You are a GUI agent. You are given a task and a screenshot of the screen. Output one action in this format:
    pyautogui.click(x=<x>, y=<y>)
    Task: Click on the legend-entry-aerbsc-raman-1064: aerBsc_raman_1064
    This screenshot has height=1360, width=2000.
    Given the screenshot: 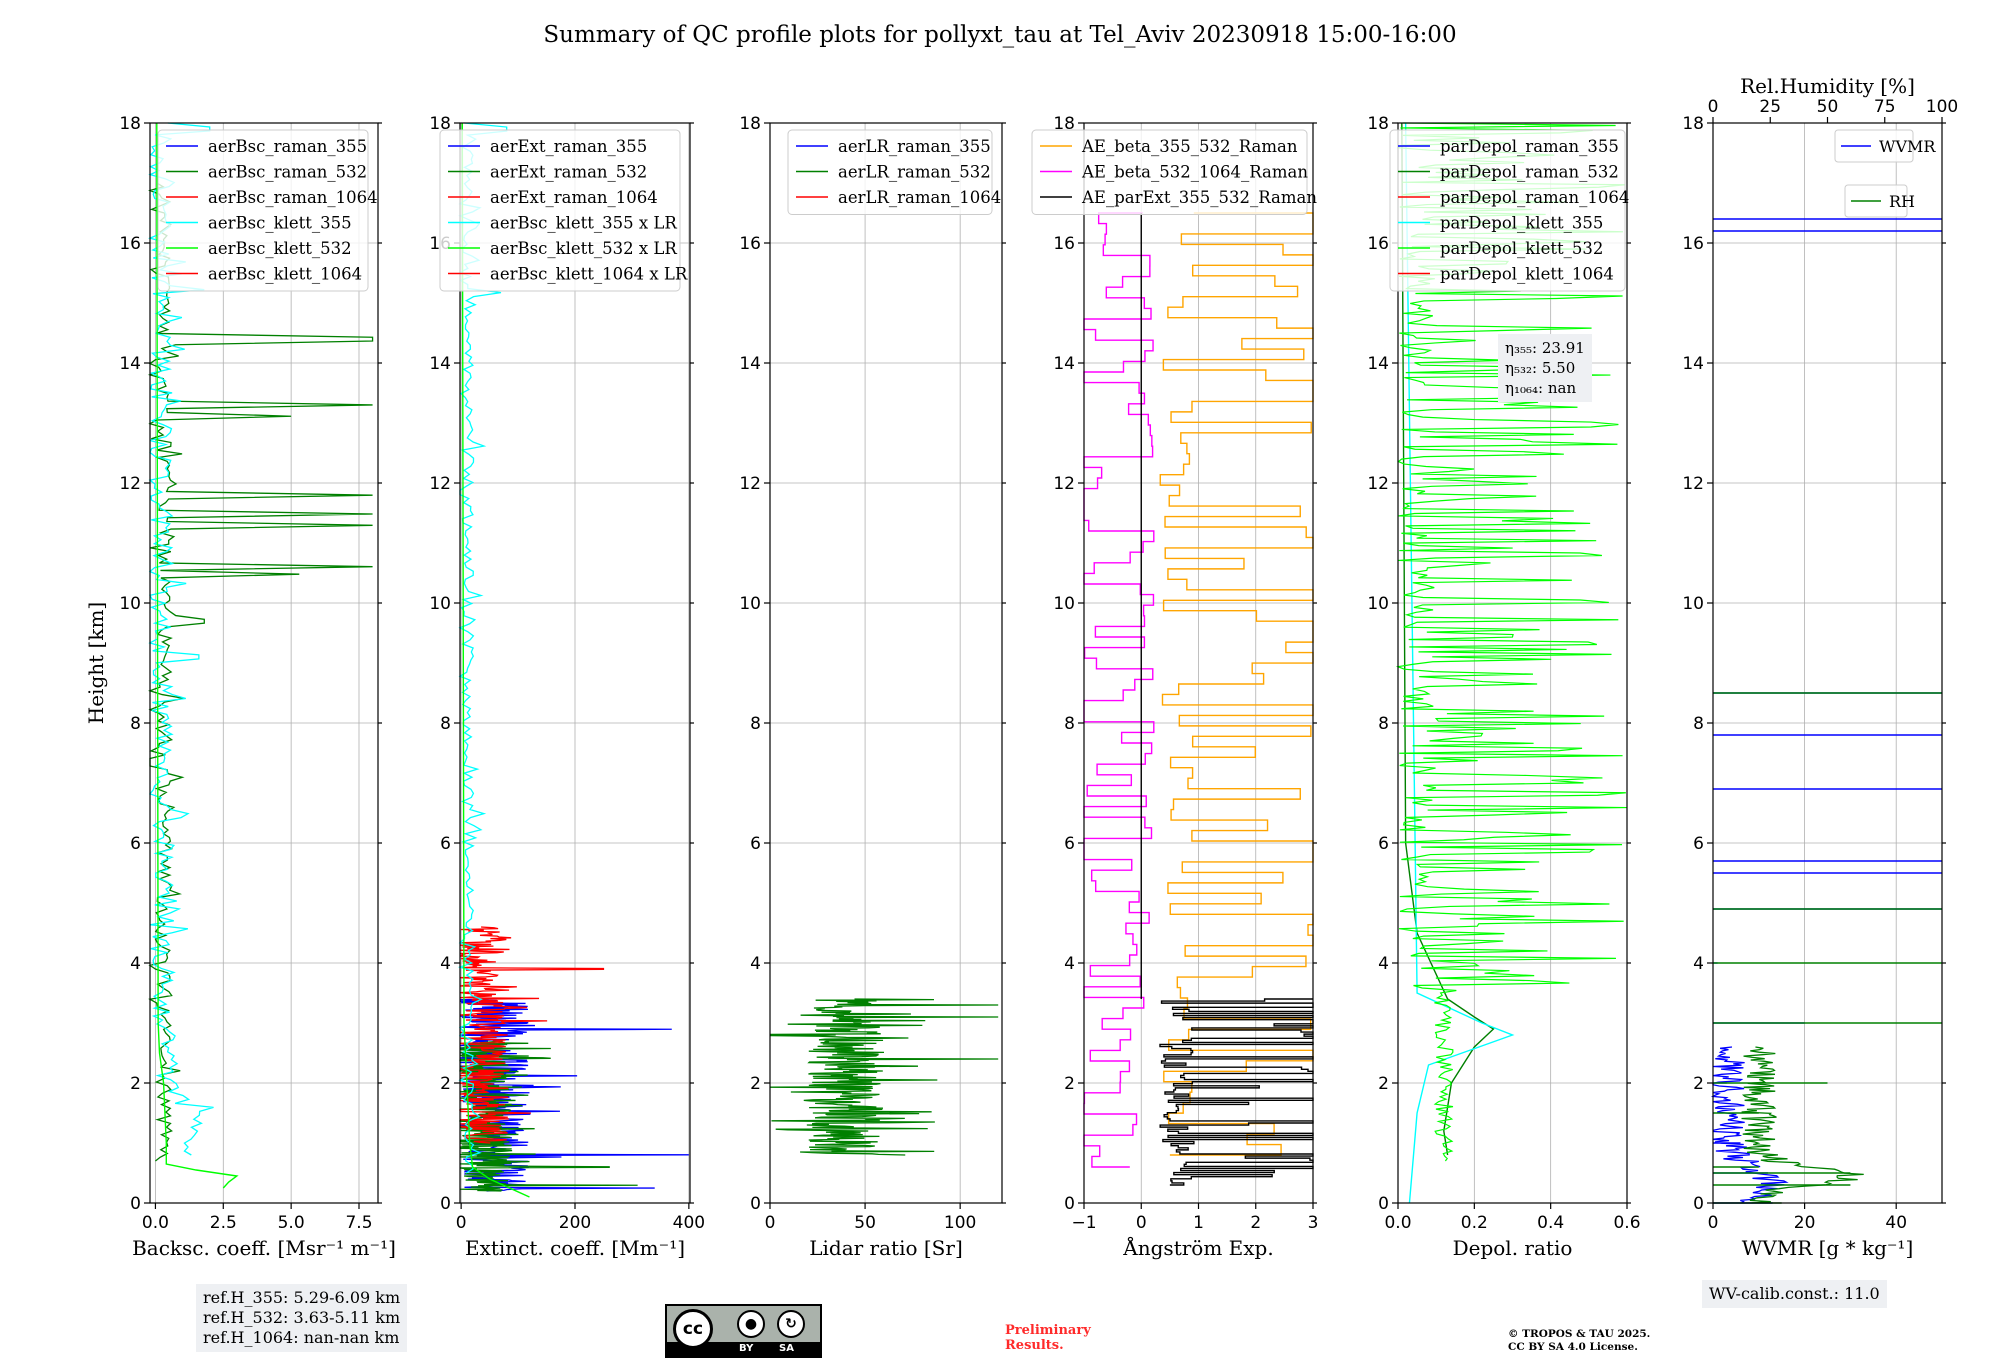 What is the action you would take?
    pyautogui.click(x=293, y=197)
    